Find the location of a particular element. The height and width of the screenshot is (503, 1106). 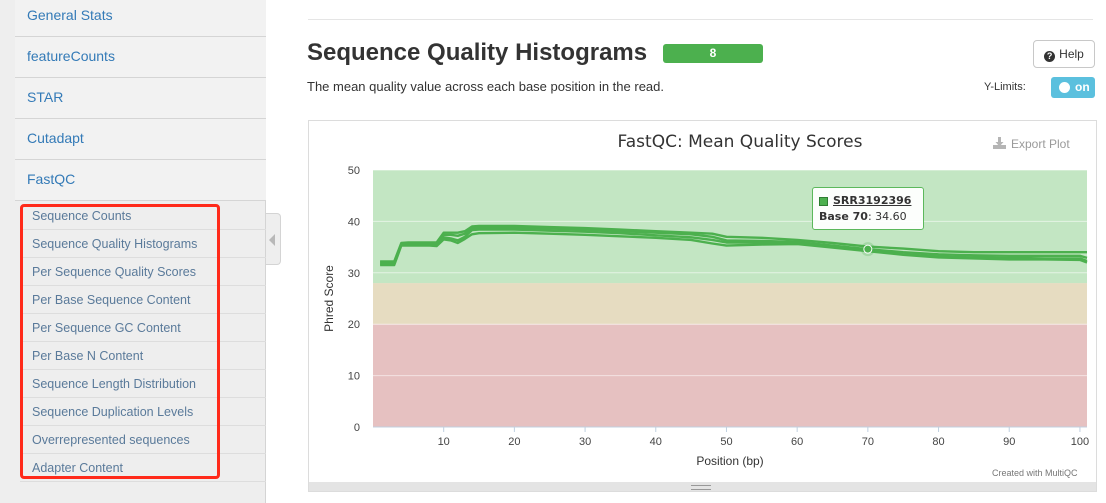

sidebar-subitem-adapter-content: Adapter Content is located at coordinates (143, 468).